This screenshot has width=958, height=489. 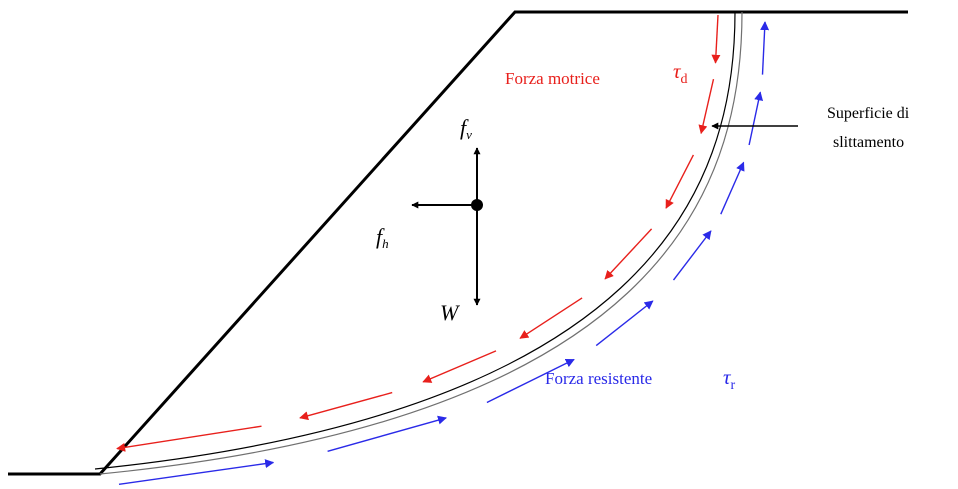 What do you see at coordinates (450, 312) in the screenshot?
I see `weight-label: W` at bounding box center [450, 312].